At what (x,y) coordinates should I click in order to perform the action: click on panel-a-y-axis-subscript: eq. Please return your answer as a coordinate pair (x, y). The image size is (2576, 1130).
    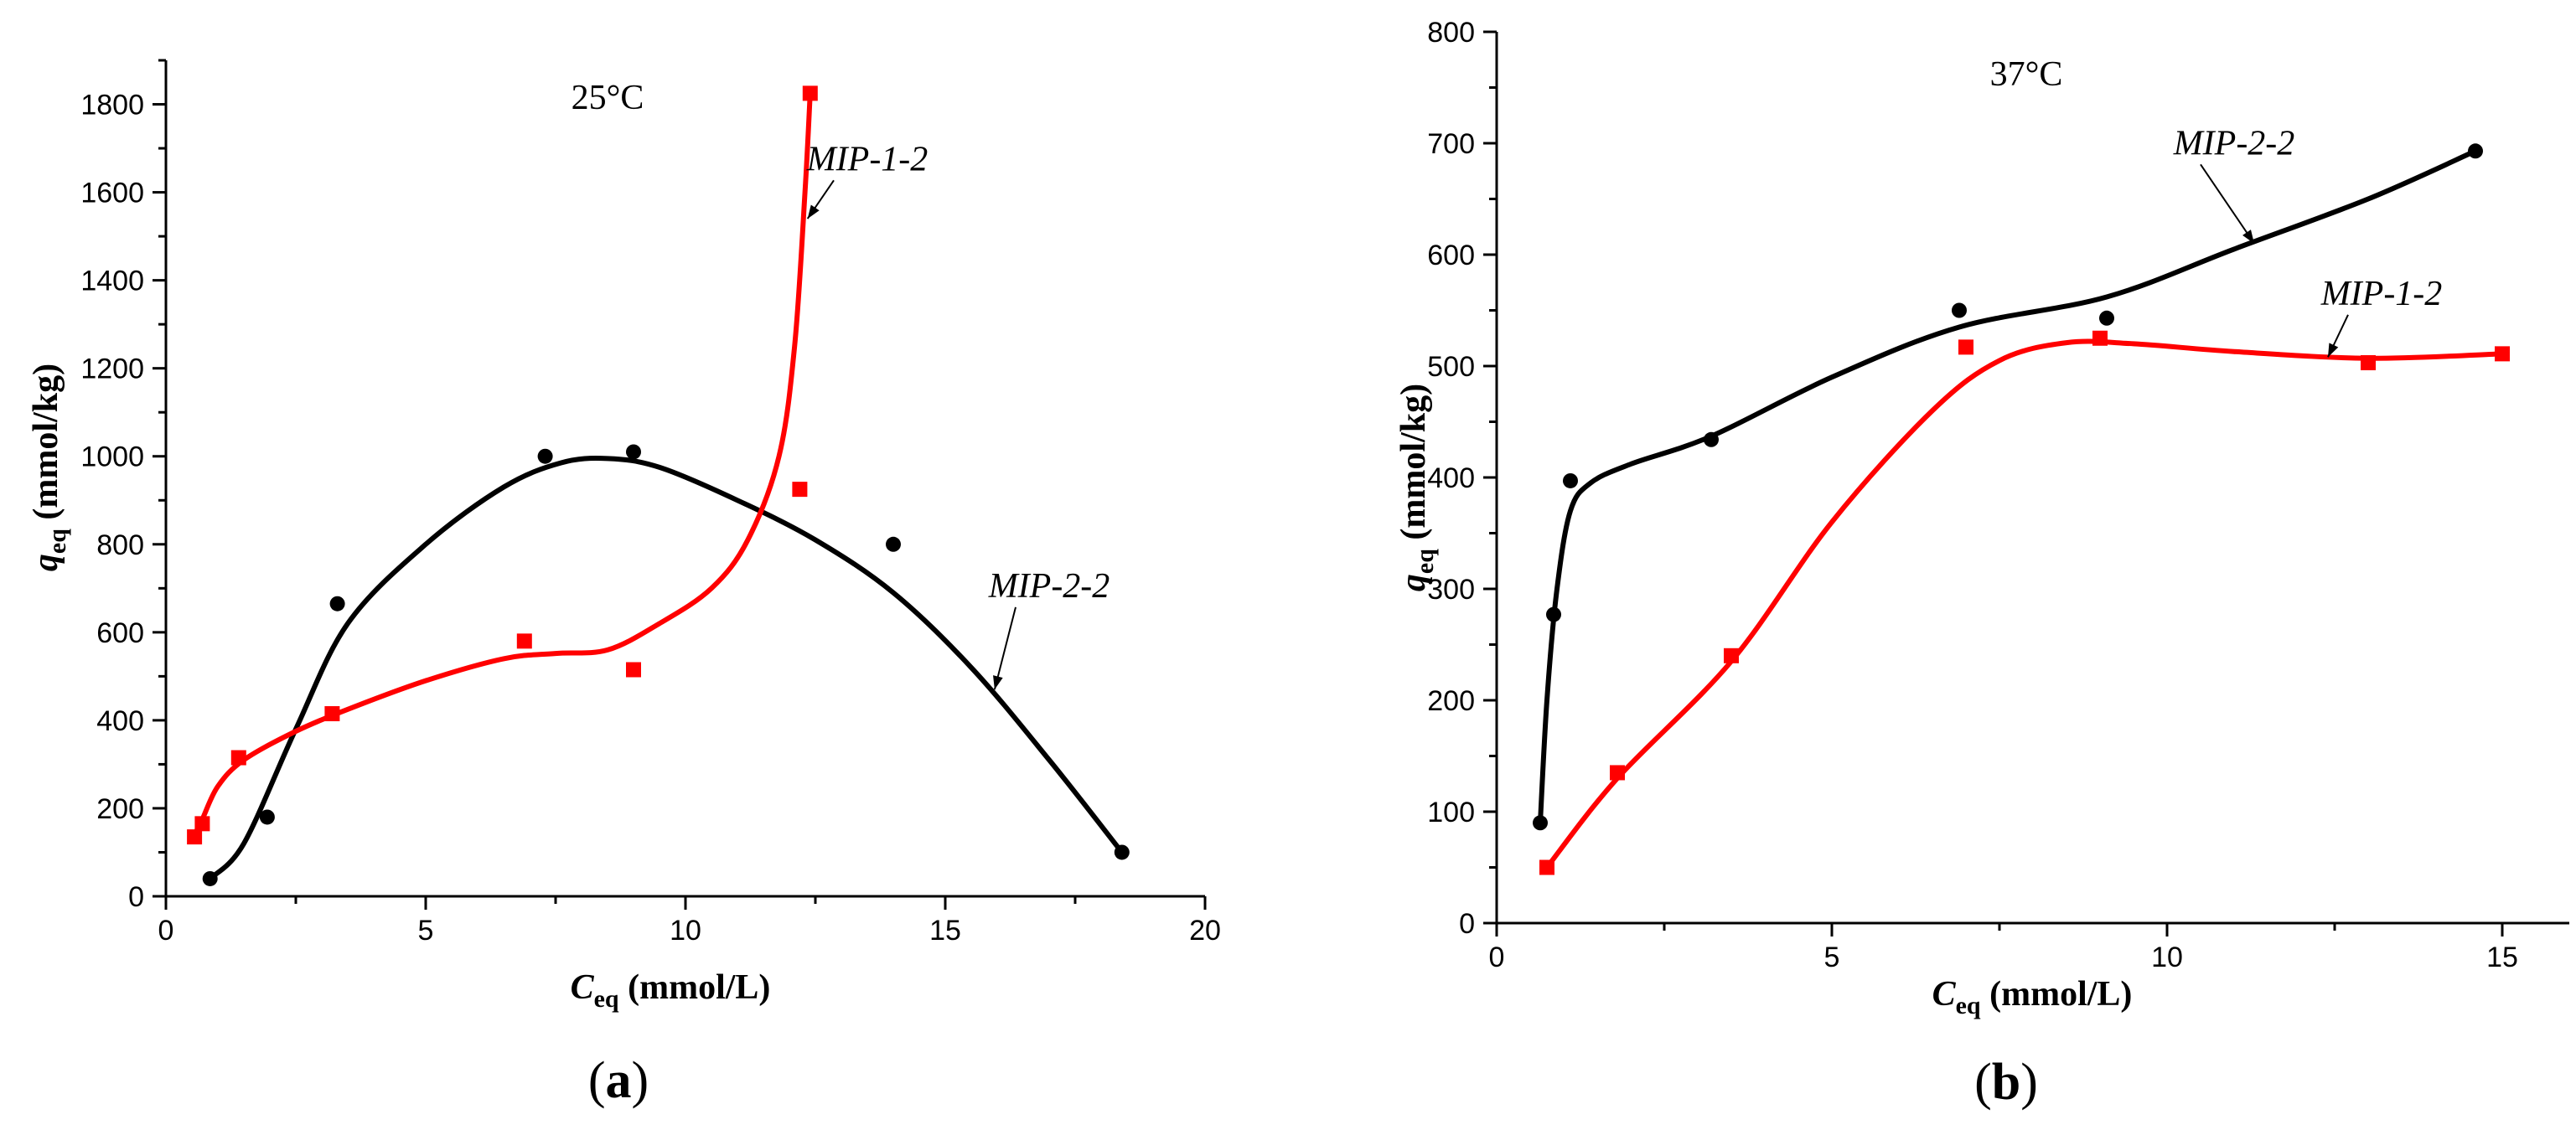
    Looking at the image, I should click on (57, 541).